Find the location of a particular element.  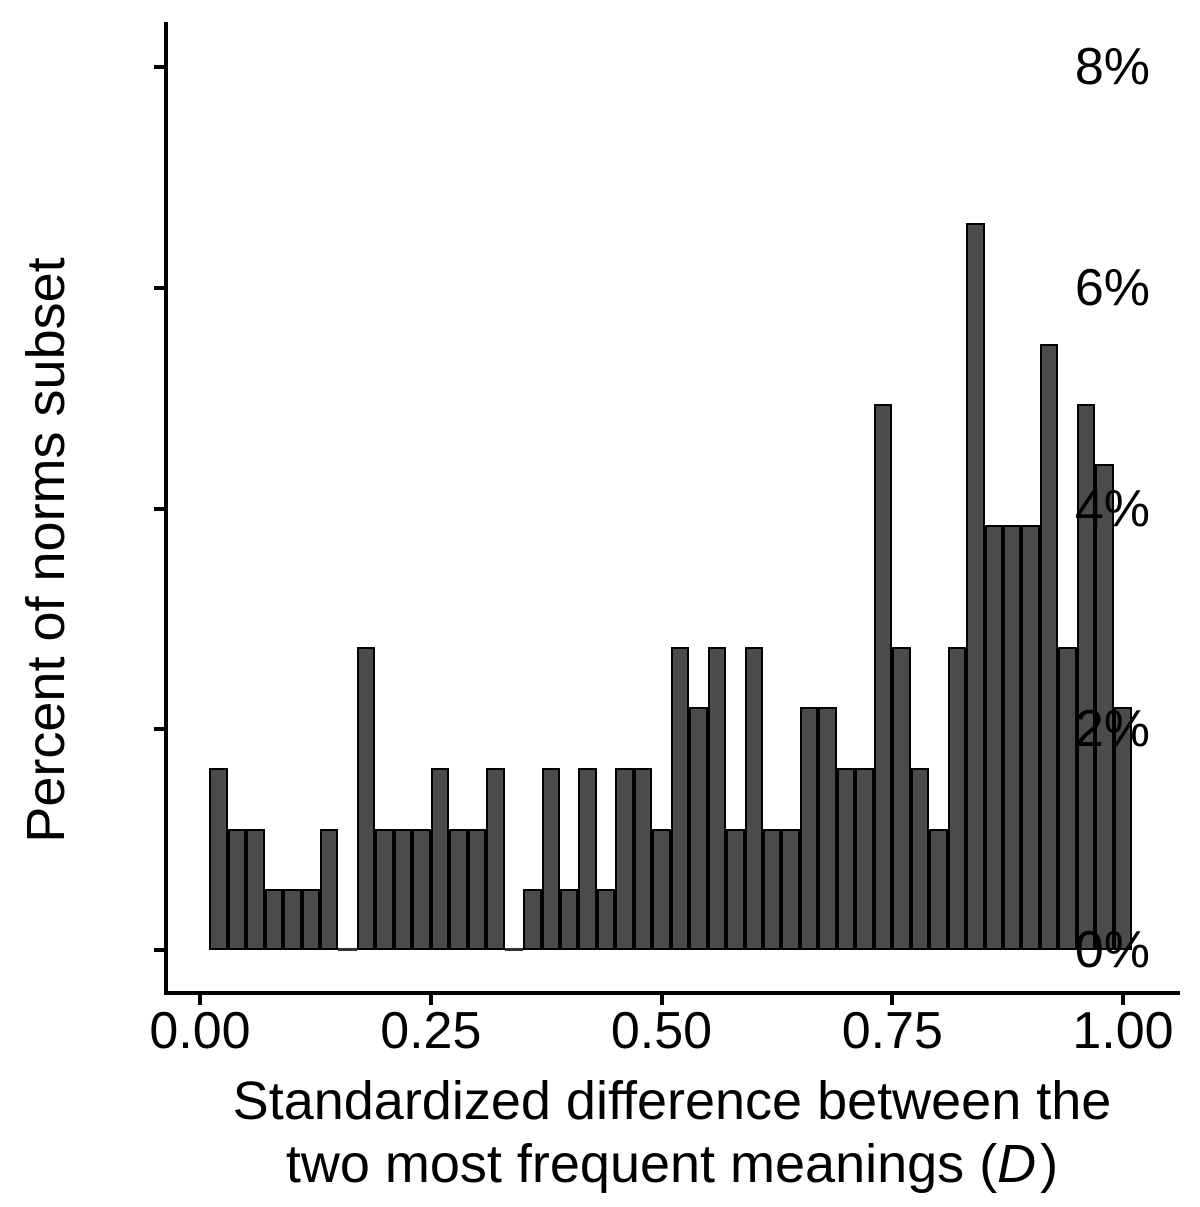

y-axis-title: Percent of norms subset is located at coordinates (46, 550).